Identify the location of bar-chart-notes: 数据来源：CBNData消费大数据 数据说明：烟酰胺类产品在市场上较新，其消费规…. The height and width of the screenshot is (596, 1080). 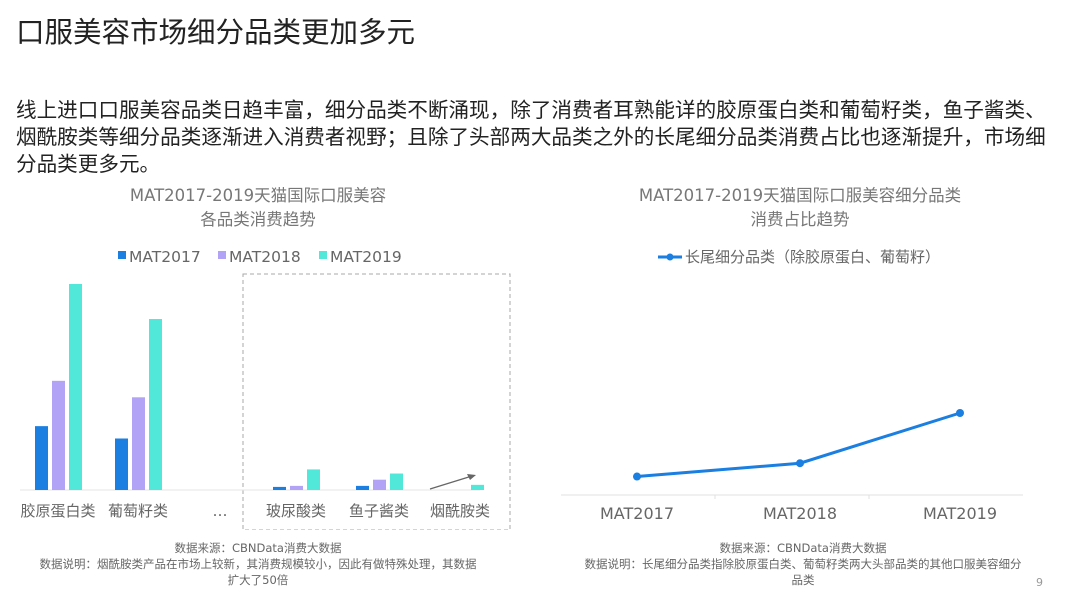
(258, 564).